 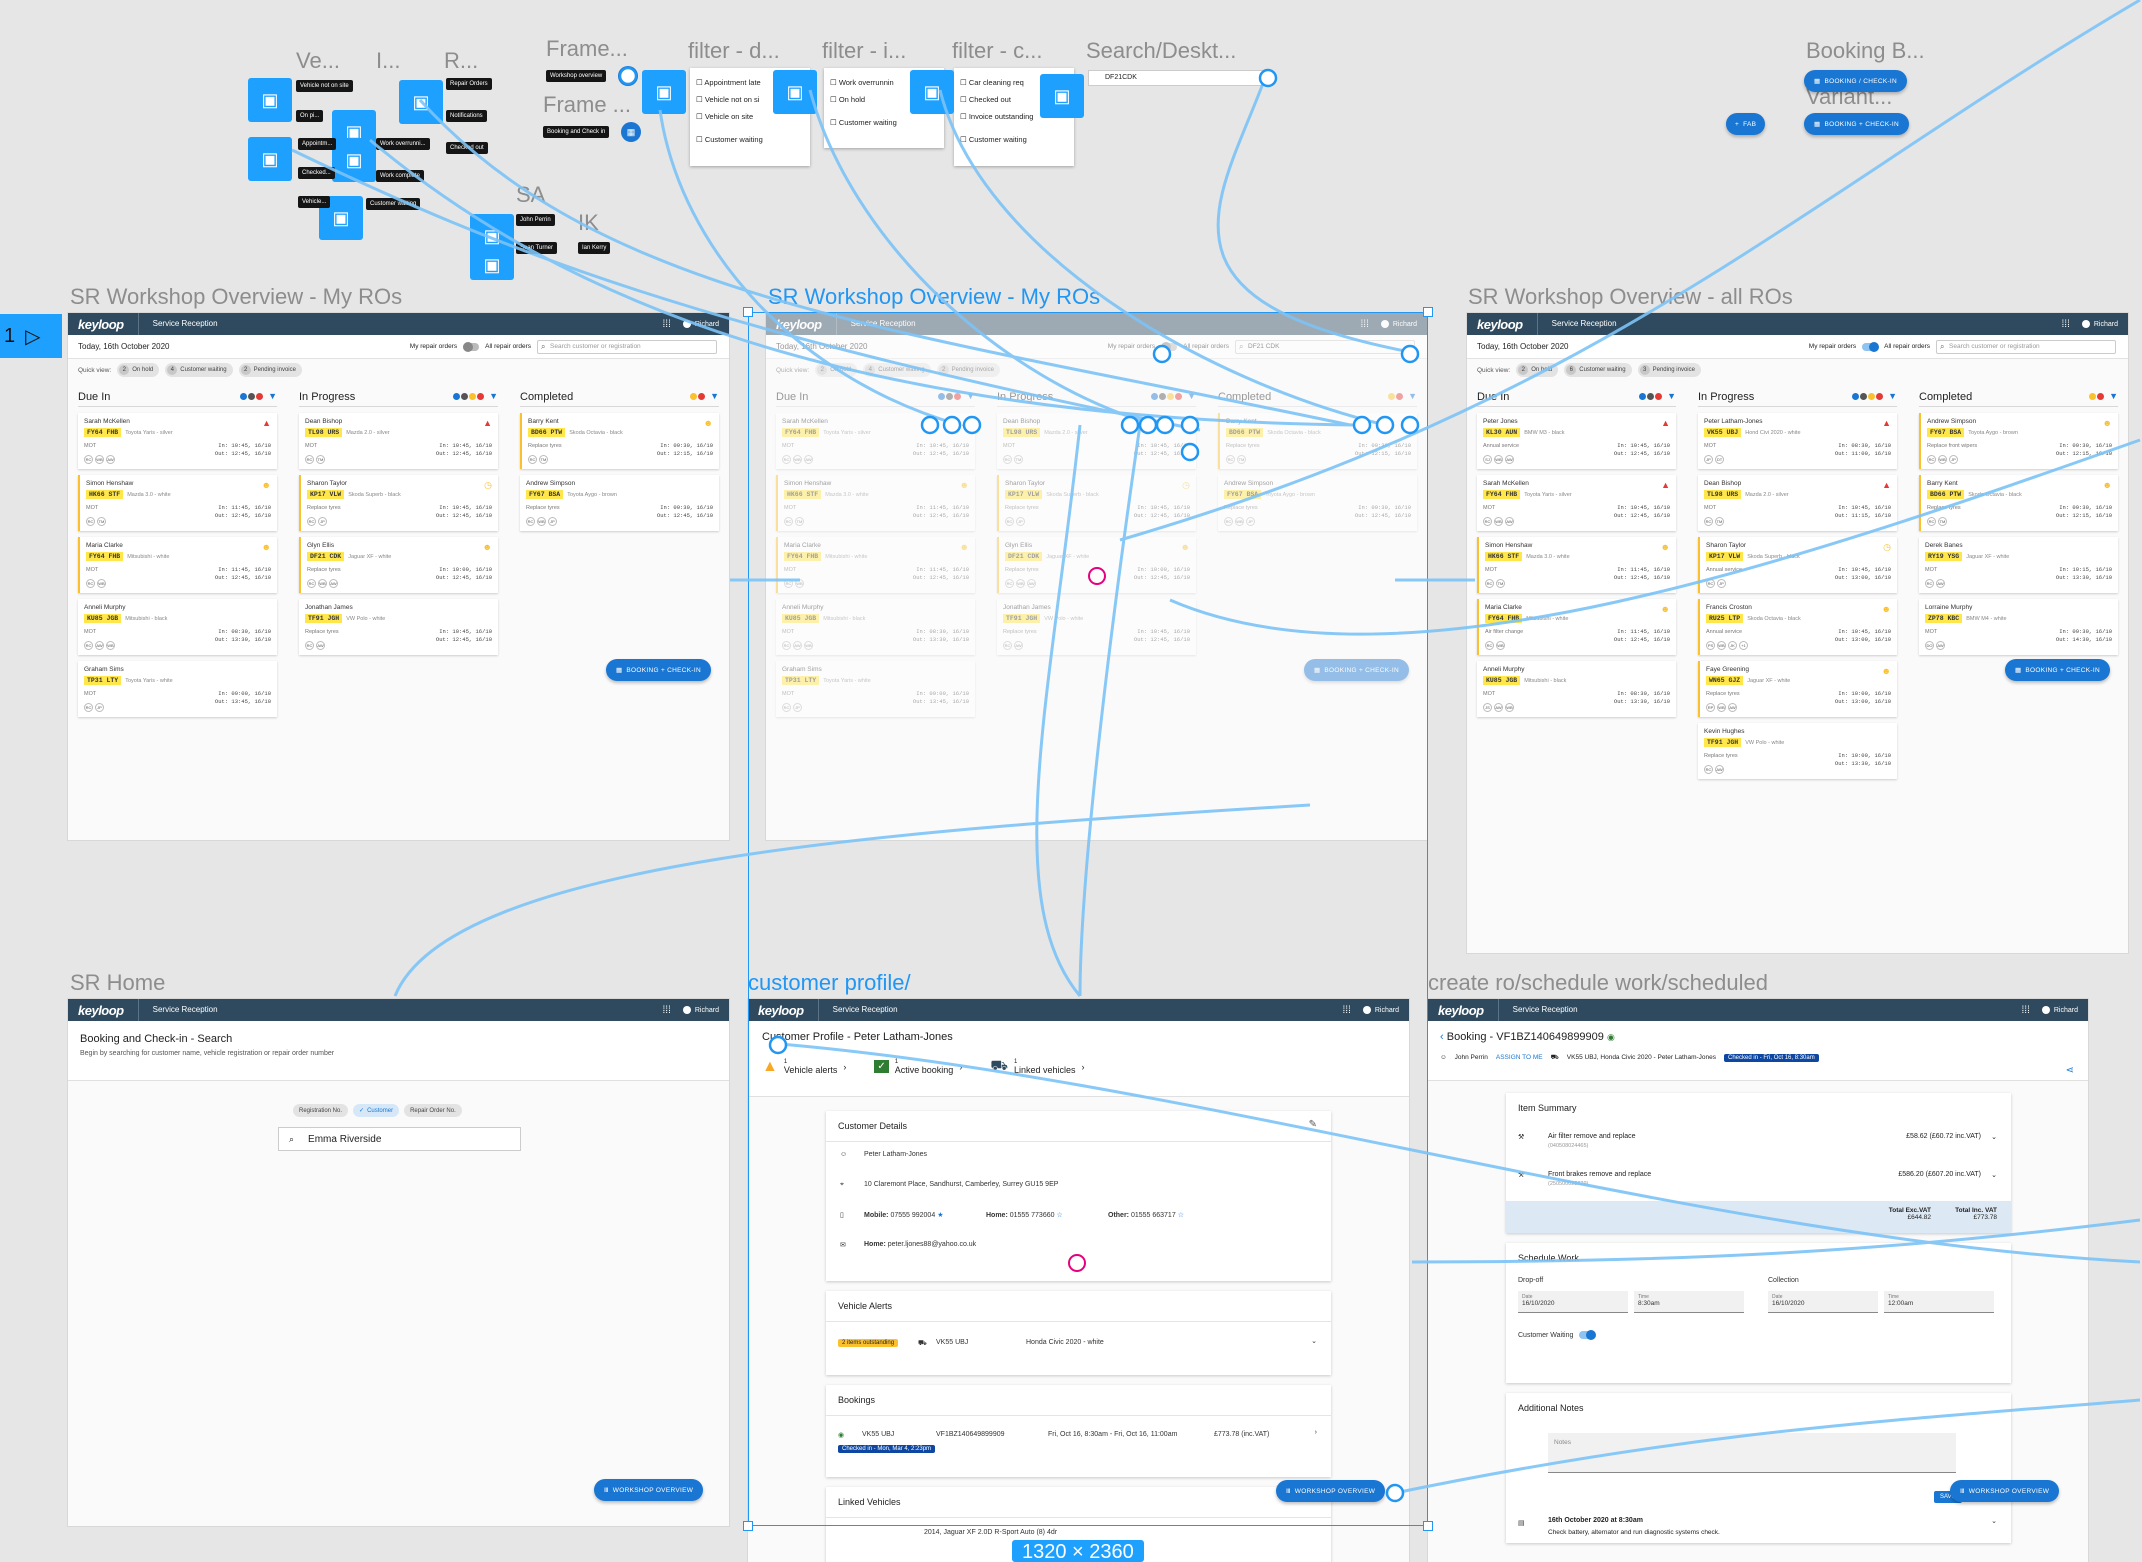 What do you see at coordinates (1669, 370) in the screenshot?
I see `quick-view-chip: 3 Pending invoice` at bounding box center [1669, 370].